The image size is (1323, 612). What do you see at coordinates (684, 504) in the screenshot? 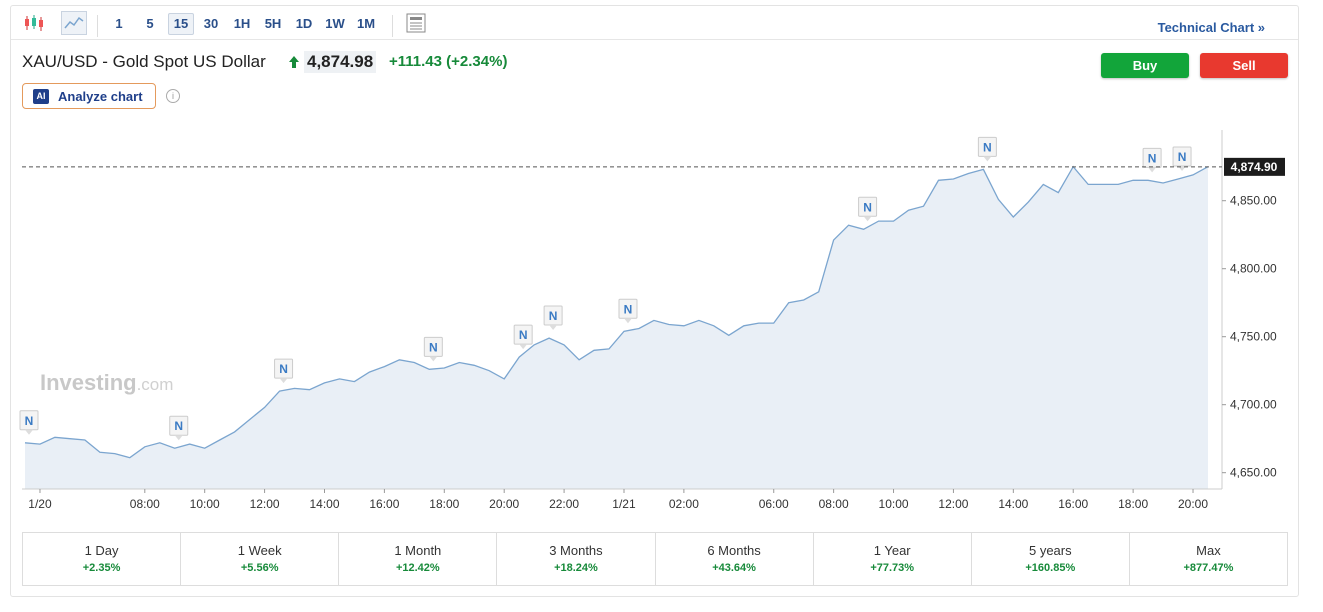
I see `x-tick-label: 02:00` at bounding box center [684, 504].